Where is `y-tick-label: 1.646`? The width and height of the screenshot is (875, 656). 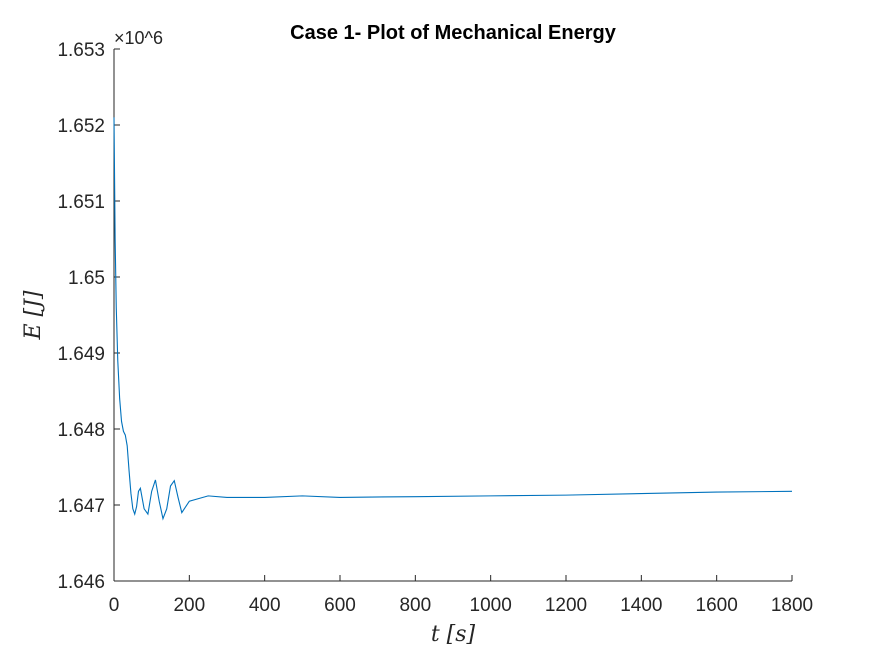
y-tick-label: 1.646 is located at coordinates (81, 582).